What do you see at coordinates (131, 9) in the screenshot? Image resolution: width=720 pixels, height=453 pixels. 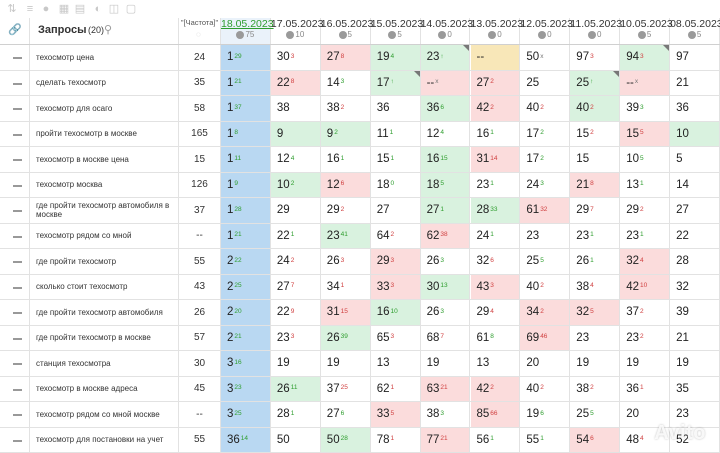 I see `square-icon: ▢` at bounding box center [131, 9].